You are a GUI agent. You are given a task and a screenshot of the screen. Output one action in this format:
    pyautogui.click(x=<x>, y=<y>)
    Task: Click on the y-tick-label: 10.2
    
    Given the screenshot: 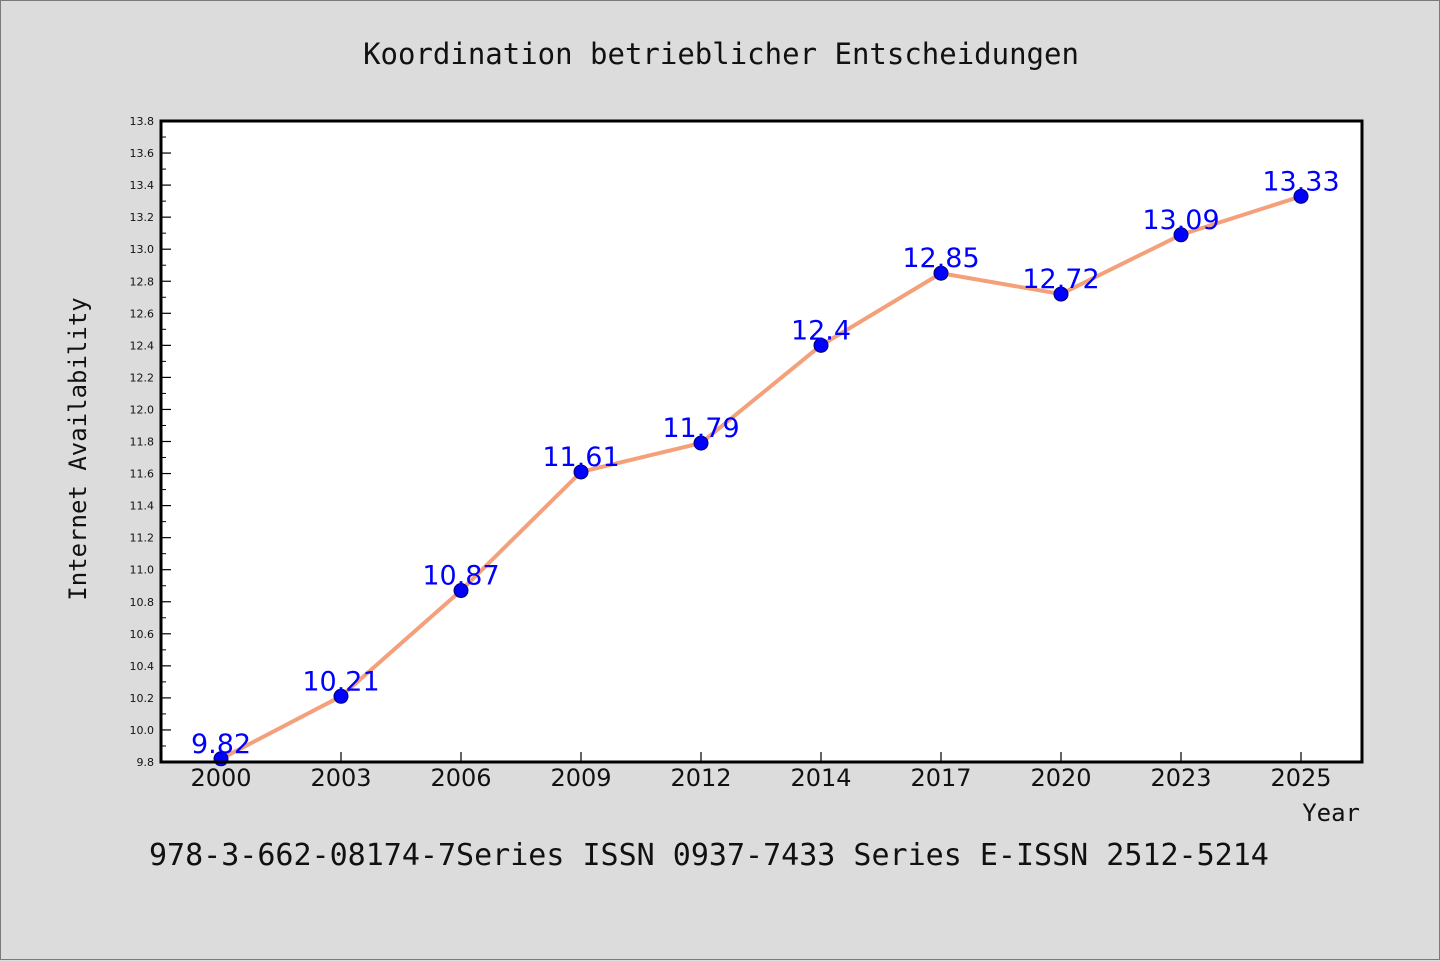 What is the action you would take?
    pyautogui.click(x=142, y=698)
    